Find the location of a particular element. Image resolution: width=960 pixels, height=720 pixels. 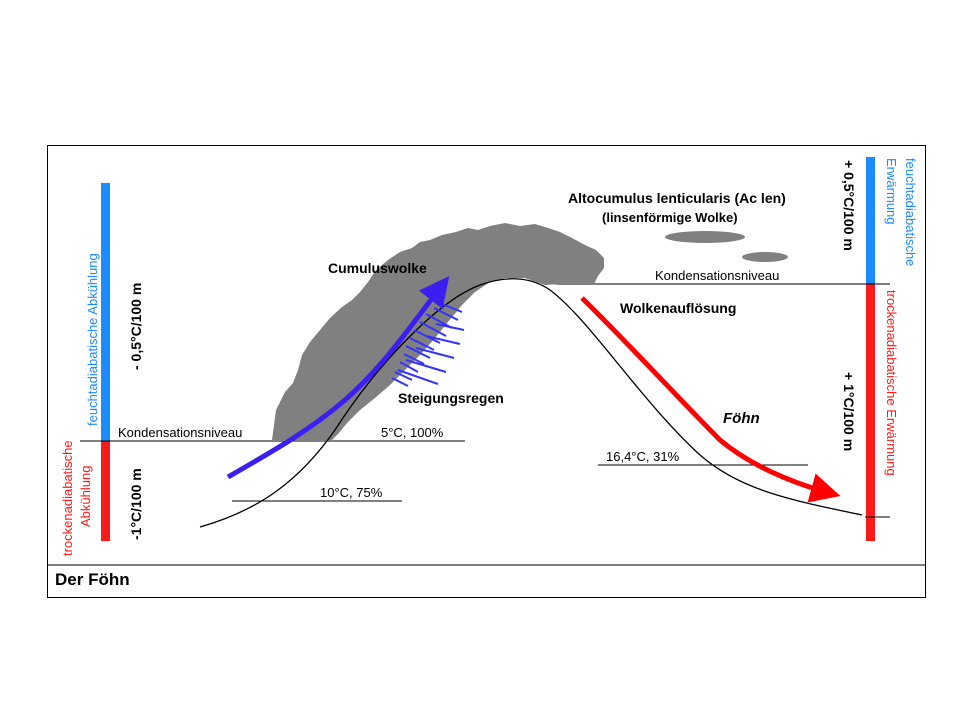

left-lower-label-1: trockenadiabatische is located at coordinates (67, 498).